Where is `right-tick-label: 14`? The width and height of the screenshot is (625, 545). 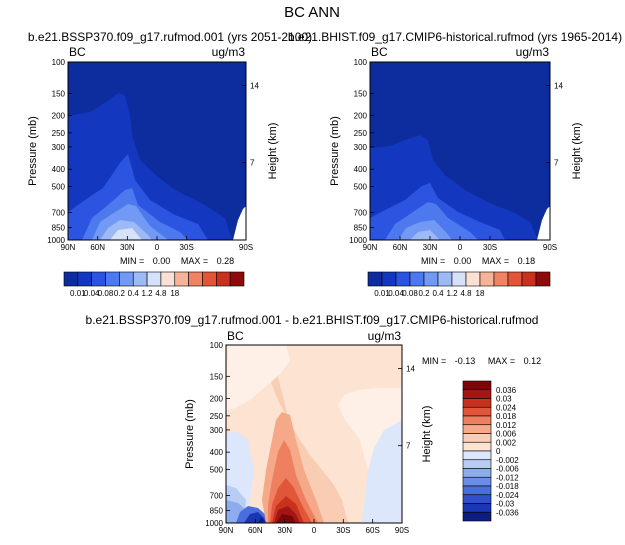 right-tick-label: 14 is located at coordinates (558, 85).